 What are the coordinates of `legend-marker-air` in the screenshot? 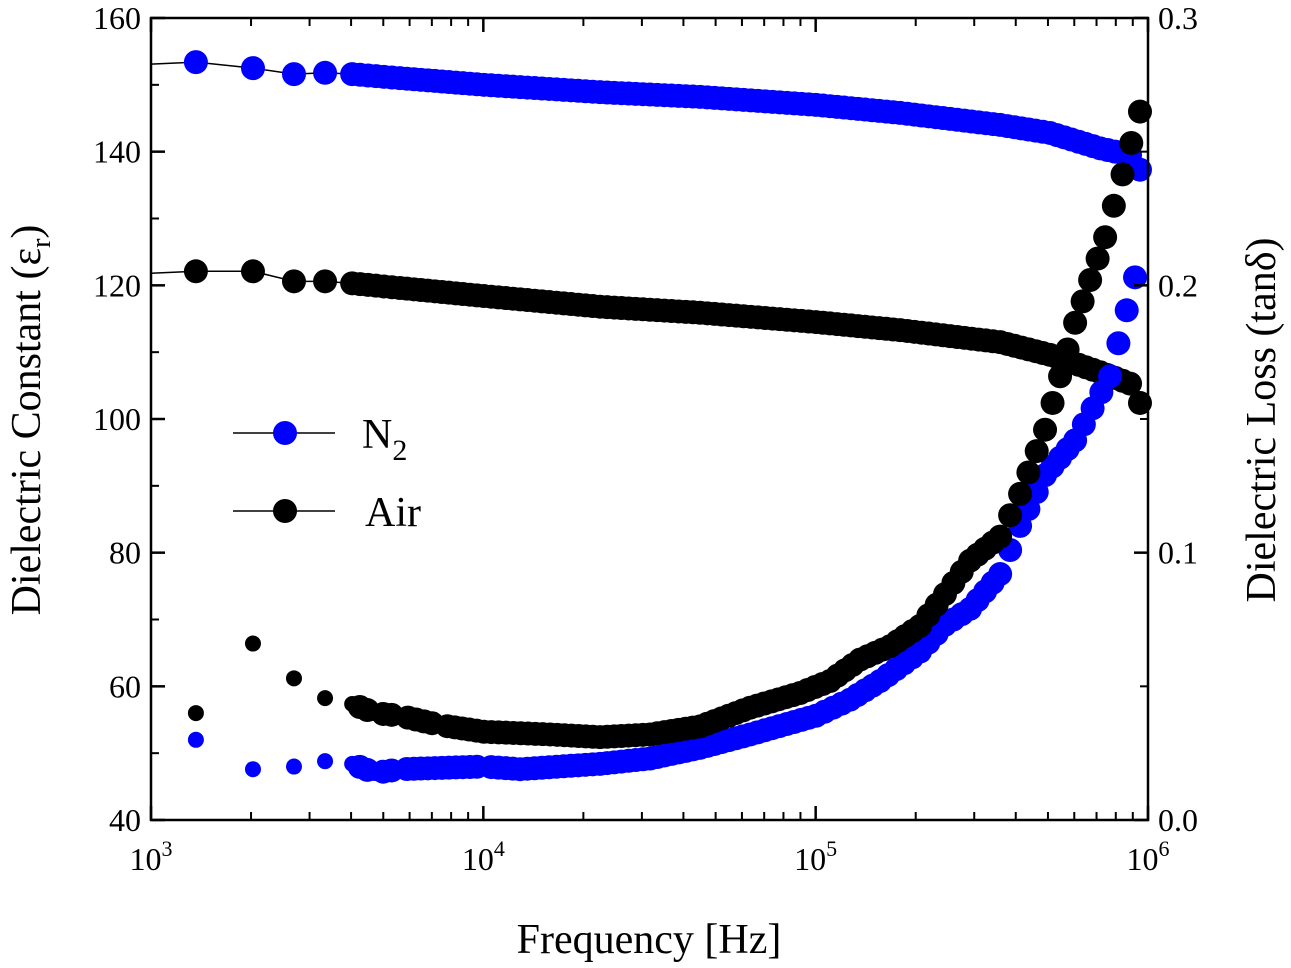 It's located at (285, 511).